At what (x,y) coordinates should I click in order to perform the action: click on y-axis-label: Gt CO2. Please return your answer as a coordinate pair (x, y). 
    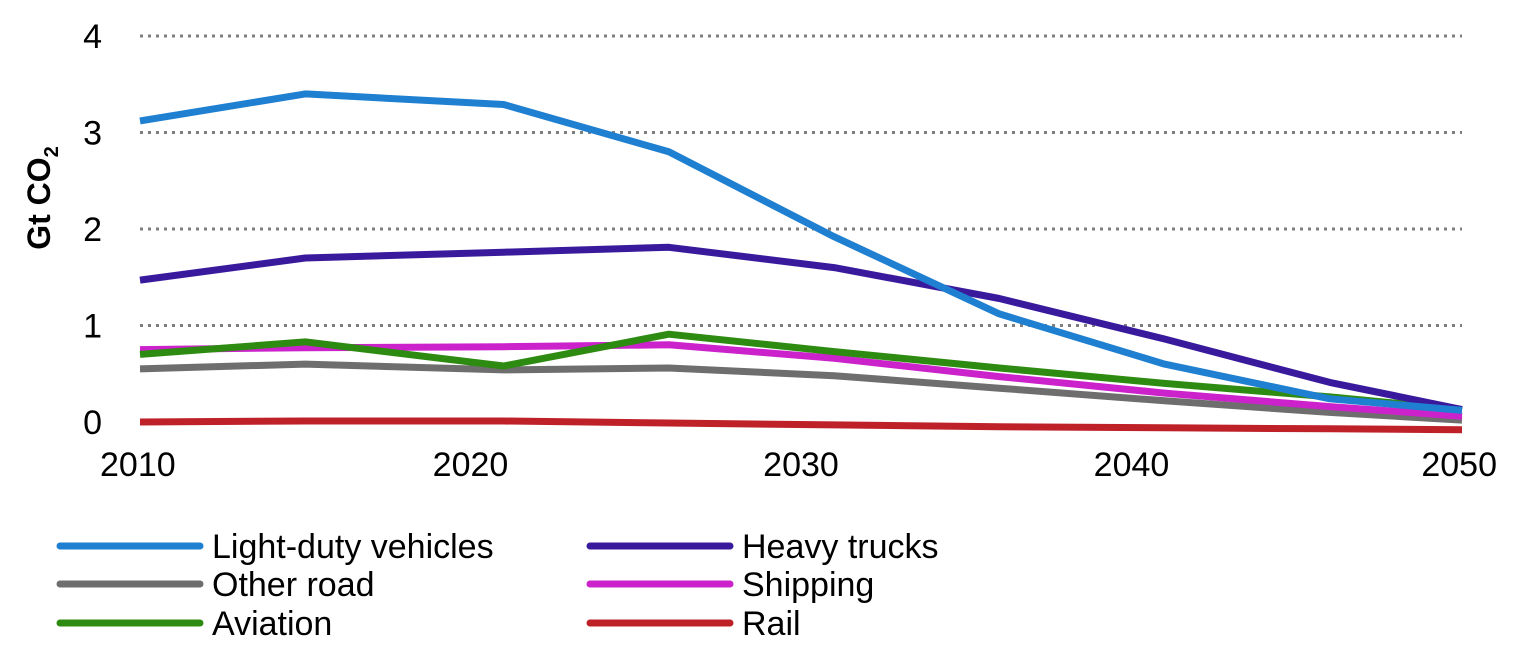
    Looking at the image, I should click on (42, 198).